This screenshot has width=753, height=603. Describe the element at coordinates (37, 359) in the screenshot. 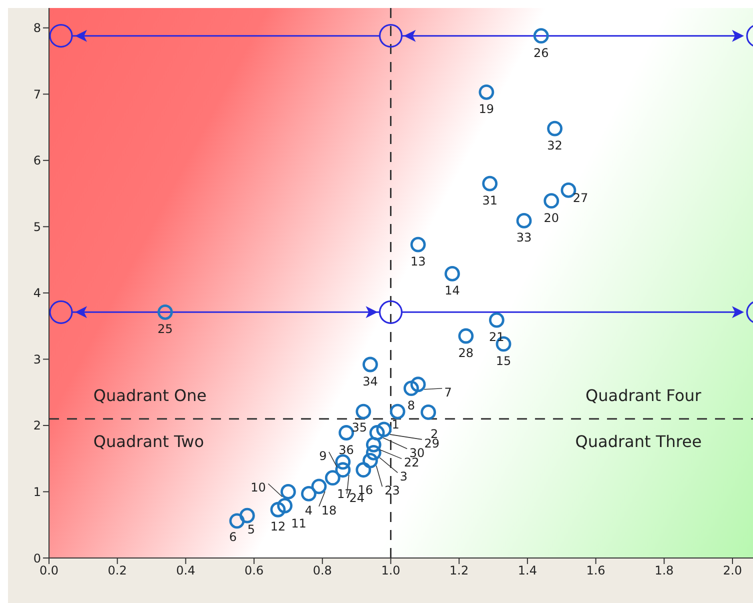

I see `y-tick-label: 3` at that location.